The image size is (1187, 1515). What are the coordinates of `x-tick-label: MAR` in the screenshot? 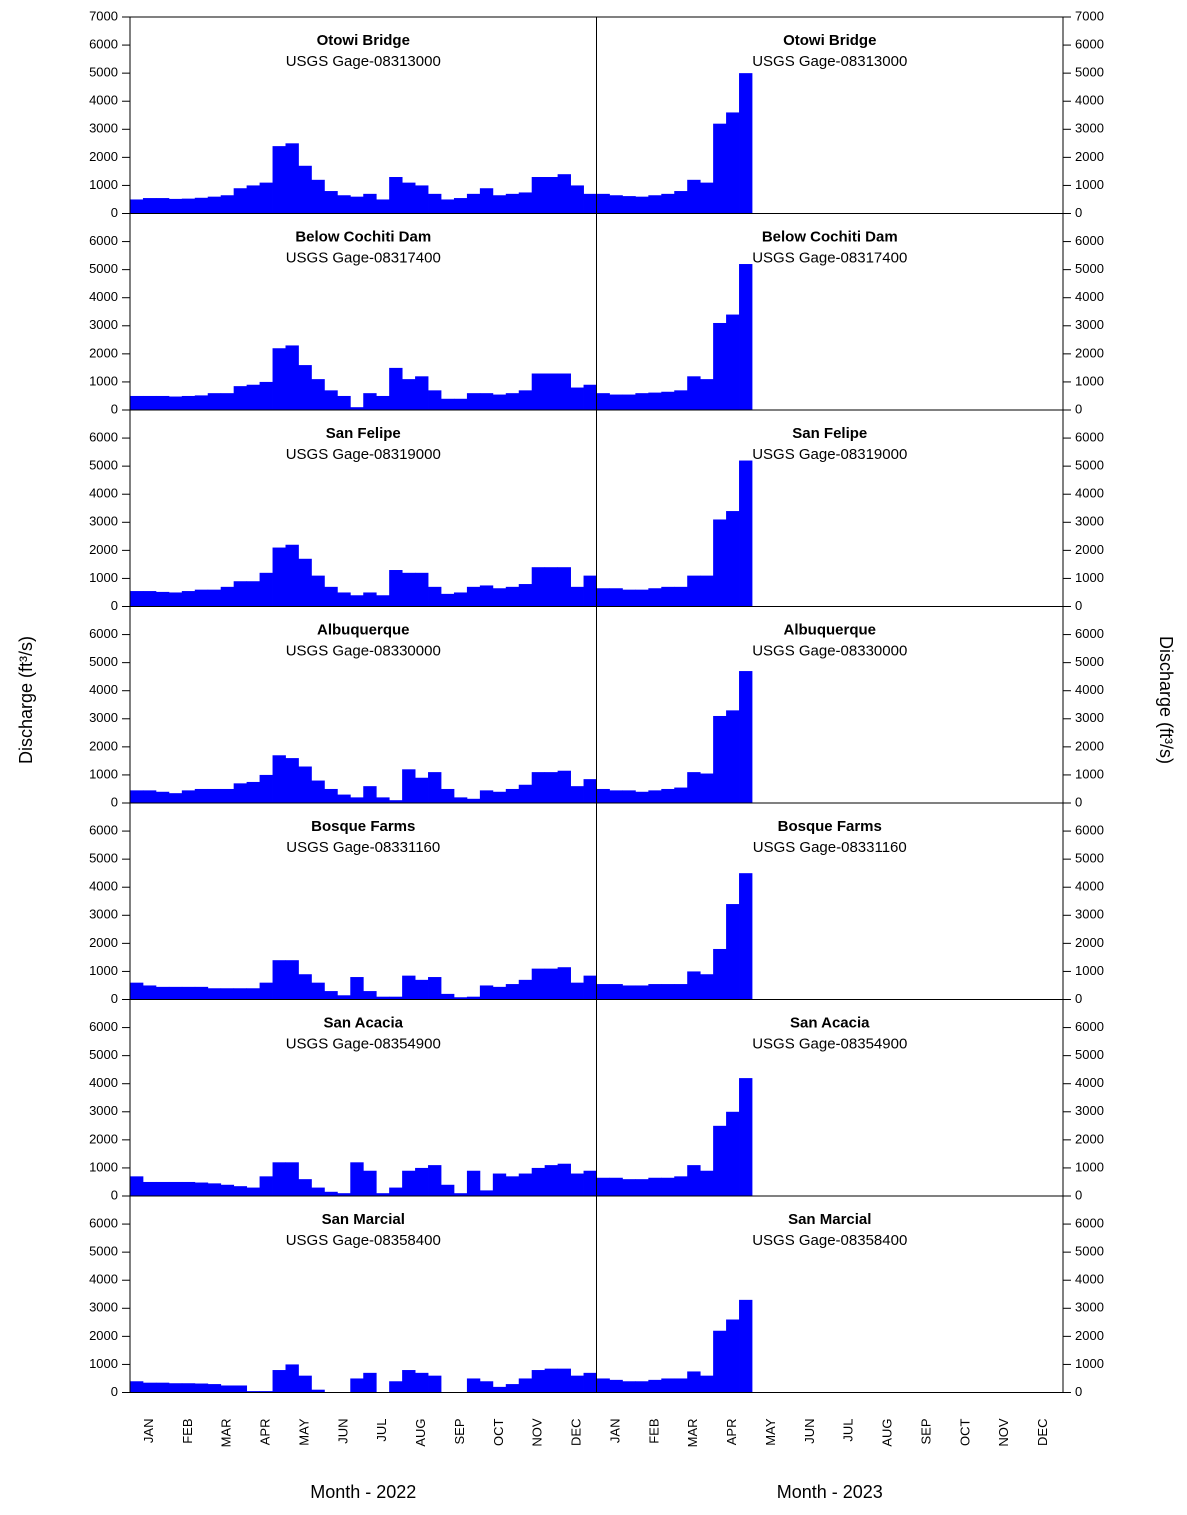 It's located at (692, 1433).